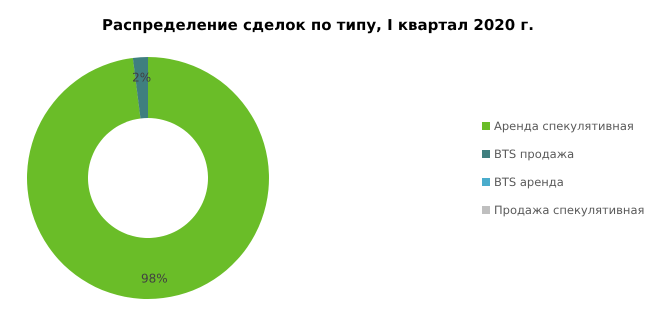 The height and width of the screenshot is (331, 671). What do you see at coordinates (564, 126) in the screenshot?
I see `legend-label: Аренда спекулятивная` at bounding box center [564, 126].